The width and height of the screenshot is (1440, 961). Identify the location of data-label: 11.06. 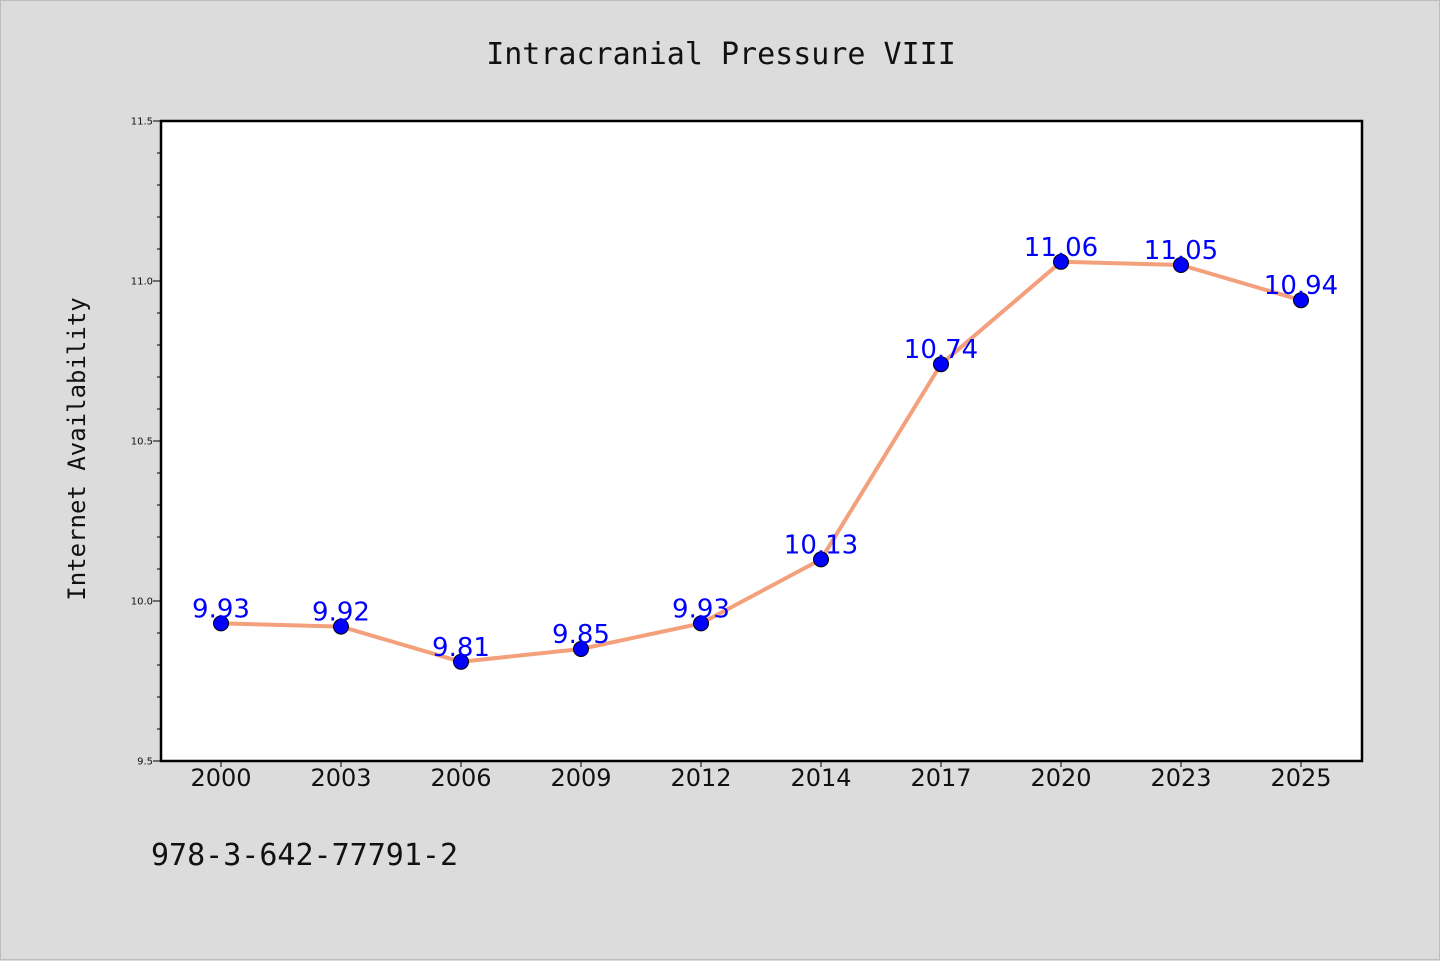
(1061, 248).